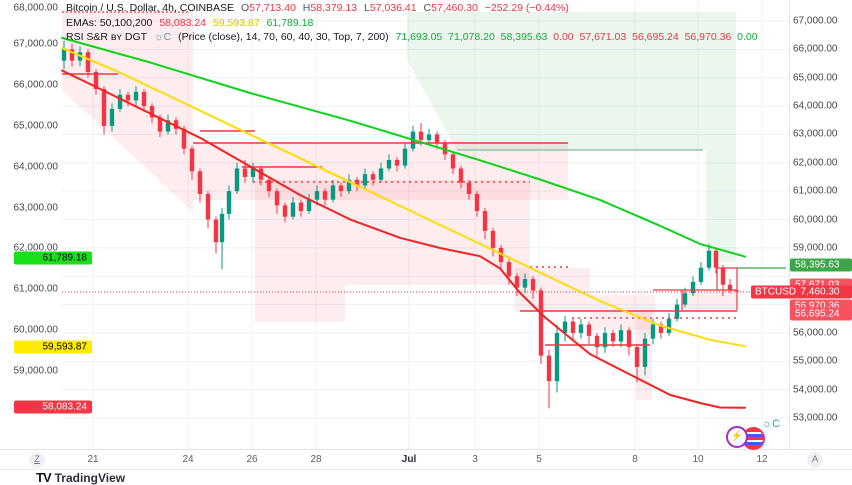 The height and width of the screenshot is (485, 852). I want to click on rsi-sr-value: 56,695.24, so click(652, 37).